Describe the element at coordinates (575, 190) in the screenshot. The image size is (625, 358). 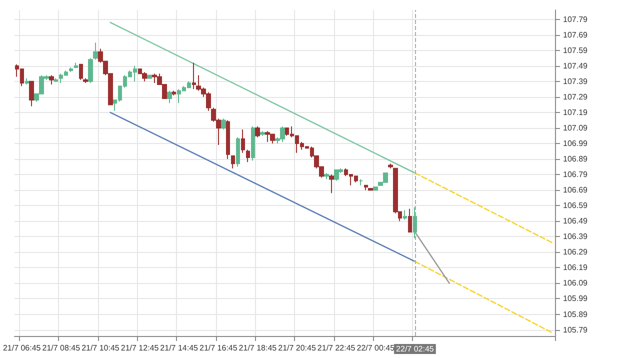
I see `y-tick-label: 106.69` at that location.